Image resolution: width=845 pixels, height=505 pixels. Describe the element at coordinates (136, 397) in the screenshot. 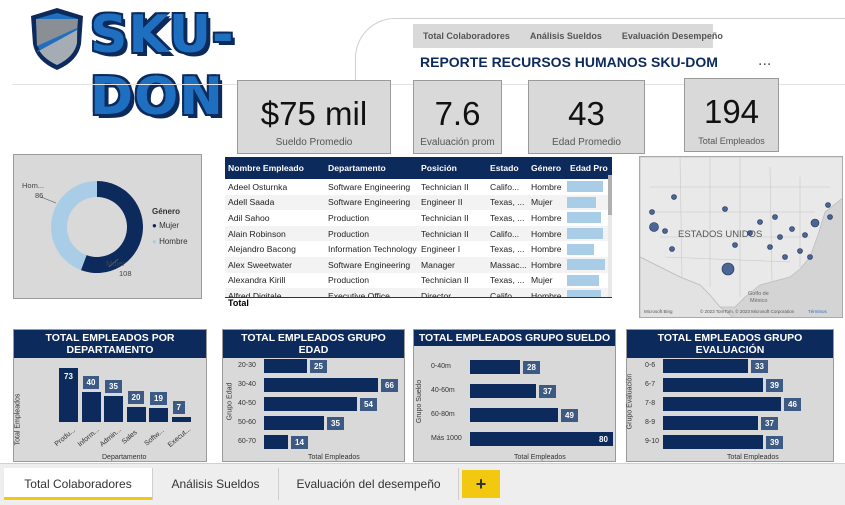

I see `data-label: 20` at that location.